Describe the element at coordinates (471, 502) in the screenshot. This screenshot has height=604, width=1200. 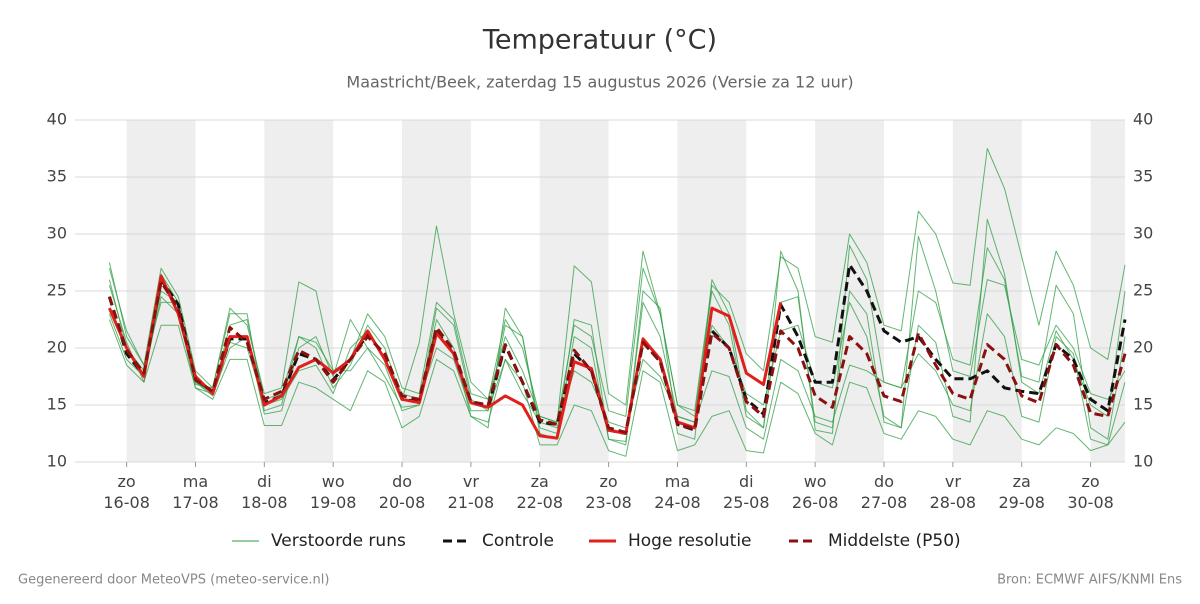
I see `x-tick-label-line: 21-08` at that location.